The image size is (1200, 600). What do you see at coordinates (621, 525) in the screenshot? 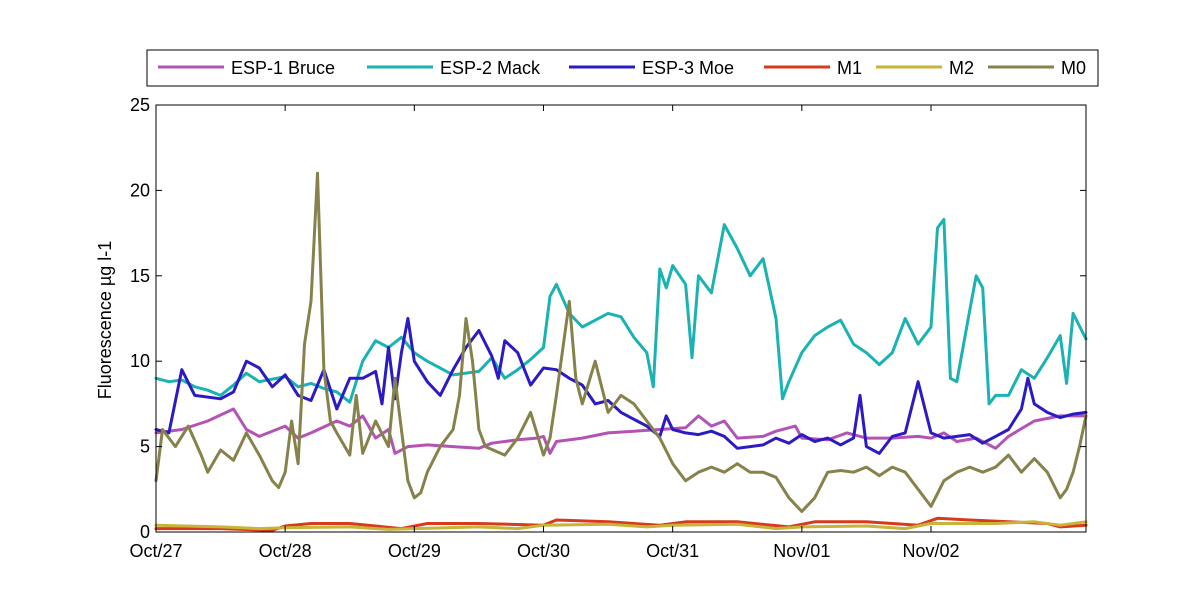
I see `series-line-m2` at bounding box center [621, 525].